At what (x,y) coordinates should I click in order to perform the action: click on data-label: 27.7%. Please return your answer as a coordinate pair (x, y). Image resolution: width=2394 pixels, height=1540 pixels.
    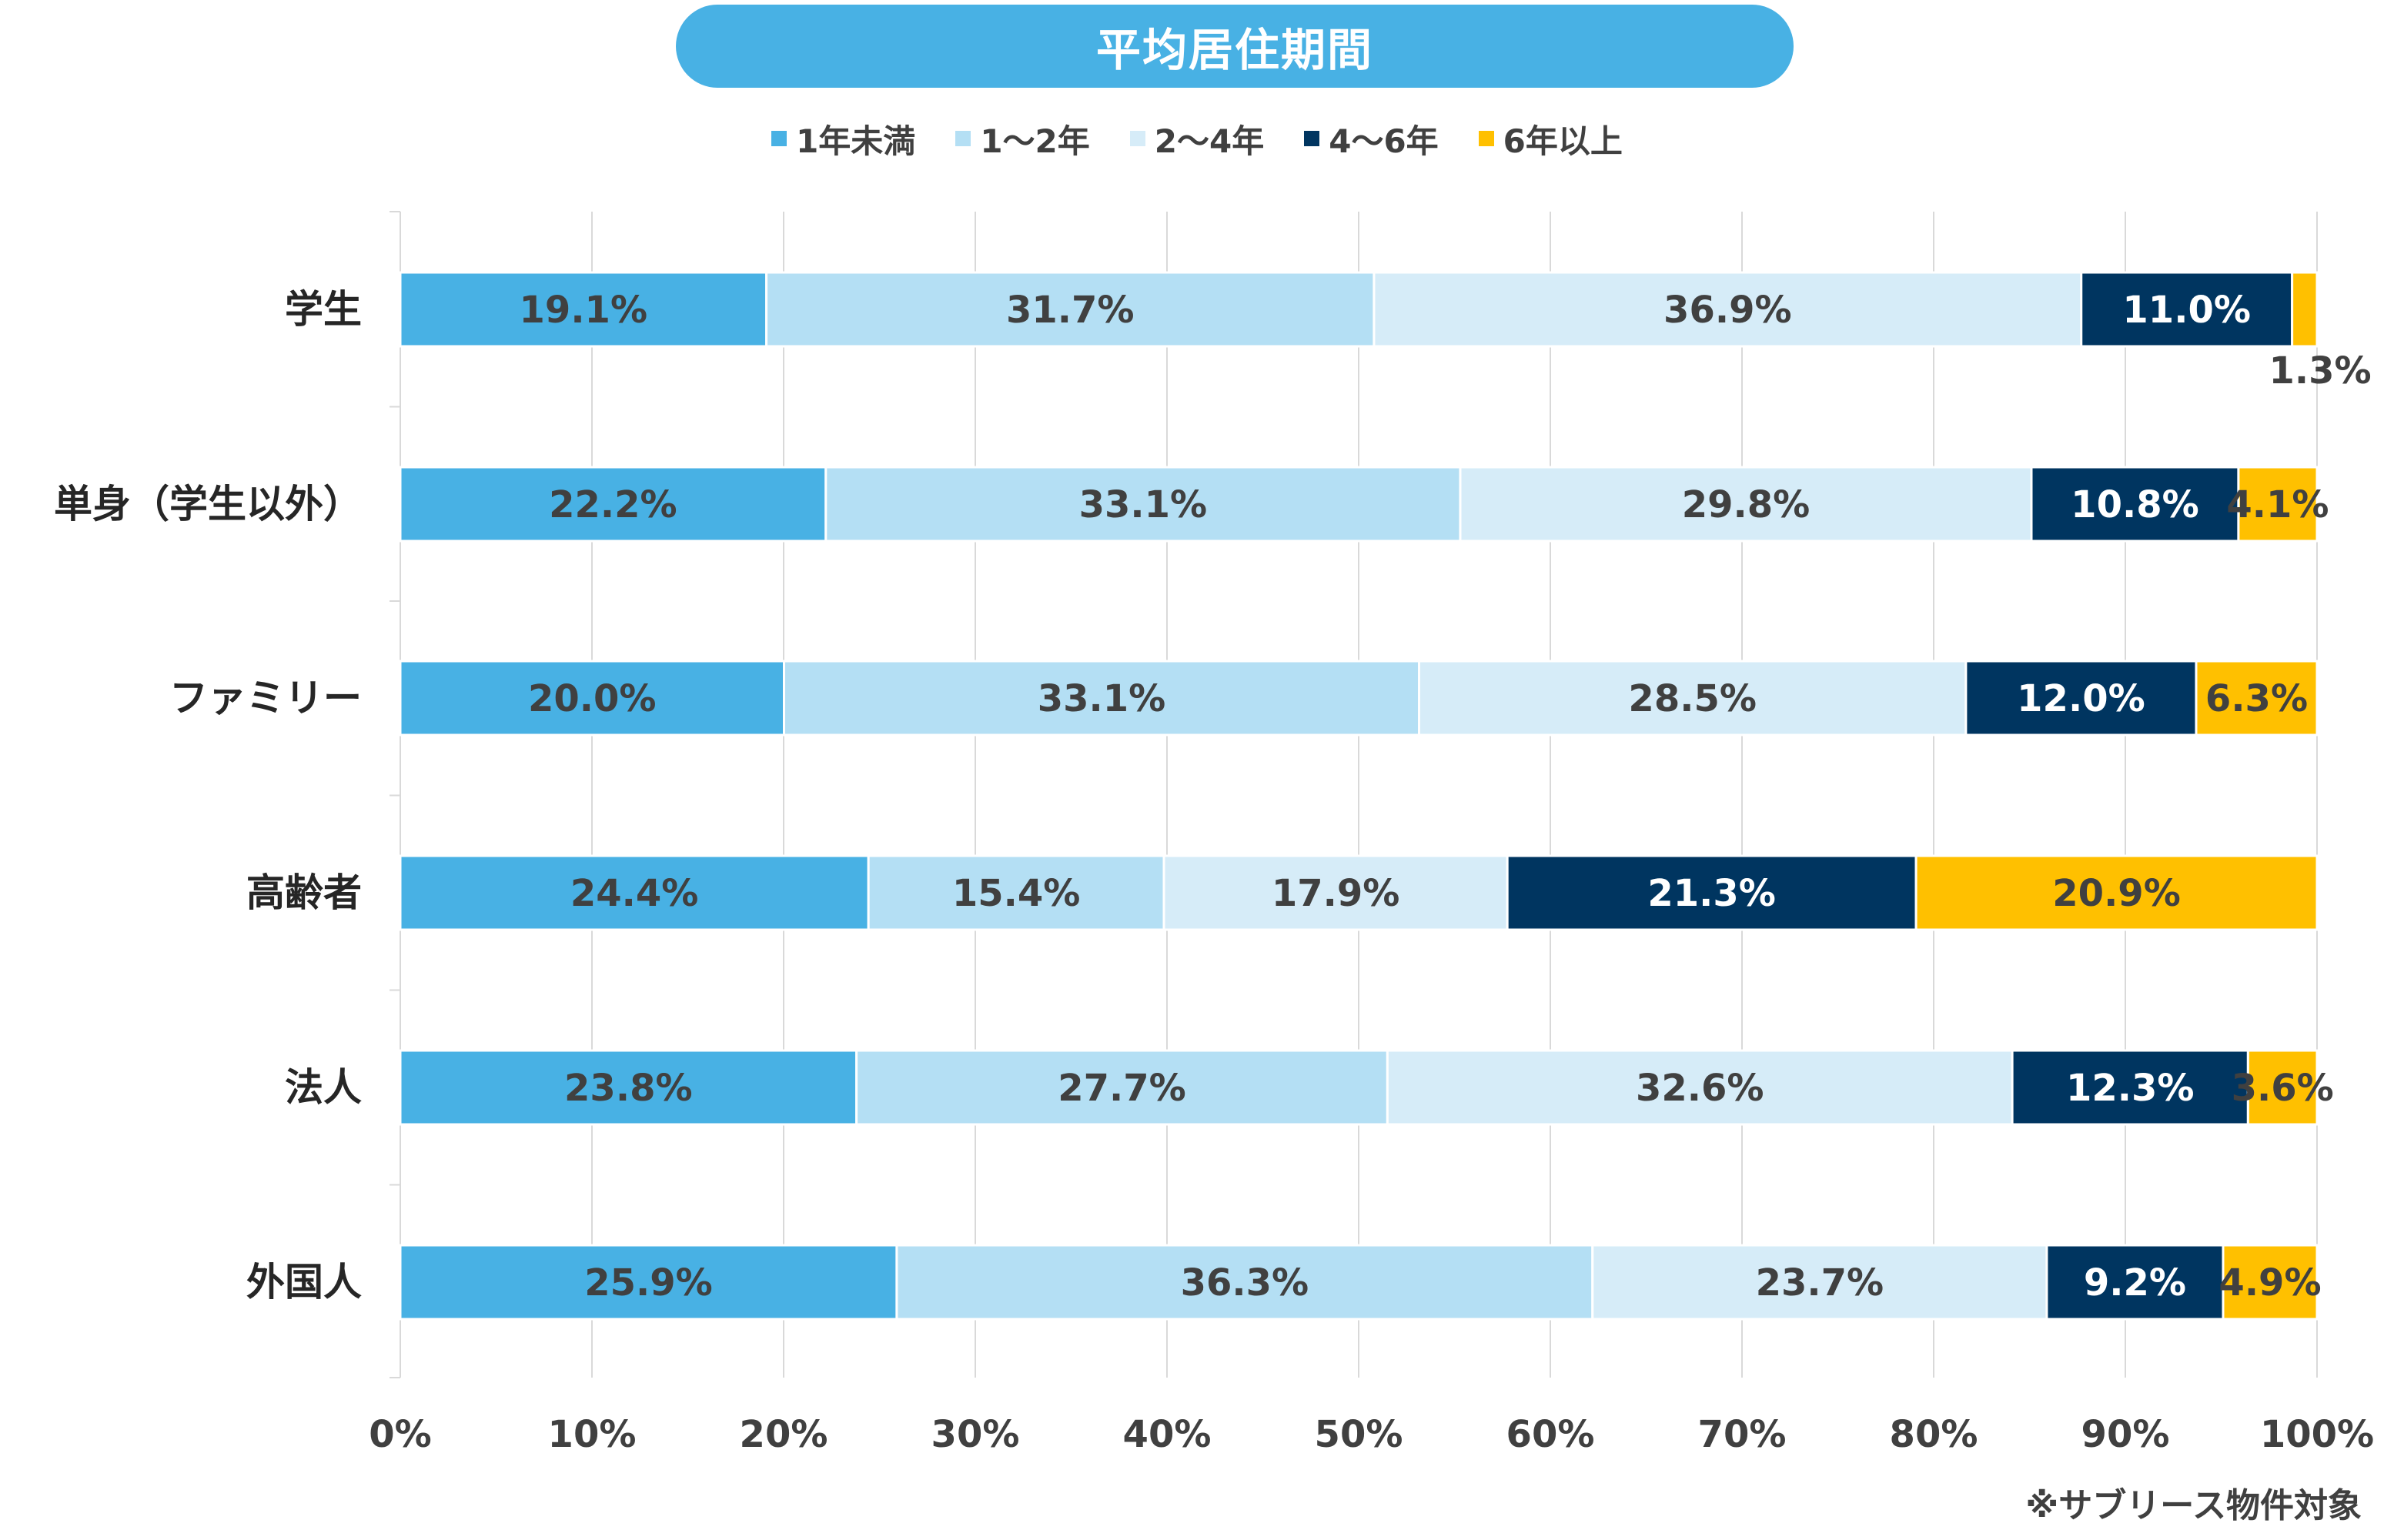
    Looking at the image, I should click on (1122, 1088).